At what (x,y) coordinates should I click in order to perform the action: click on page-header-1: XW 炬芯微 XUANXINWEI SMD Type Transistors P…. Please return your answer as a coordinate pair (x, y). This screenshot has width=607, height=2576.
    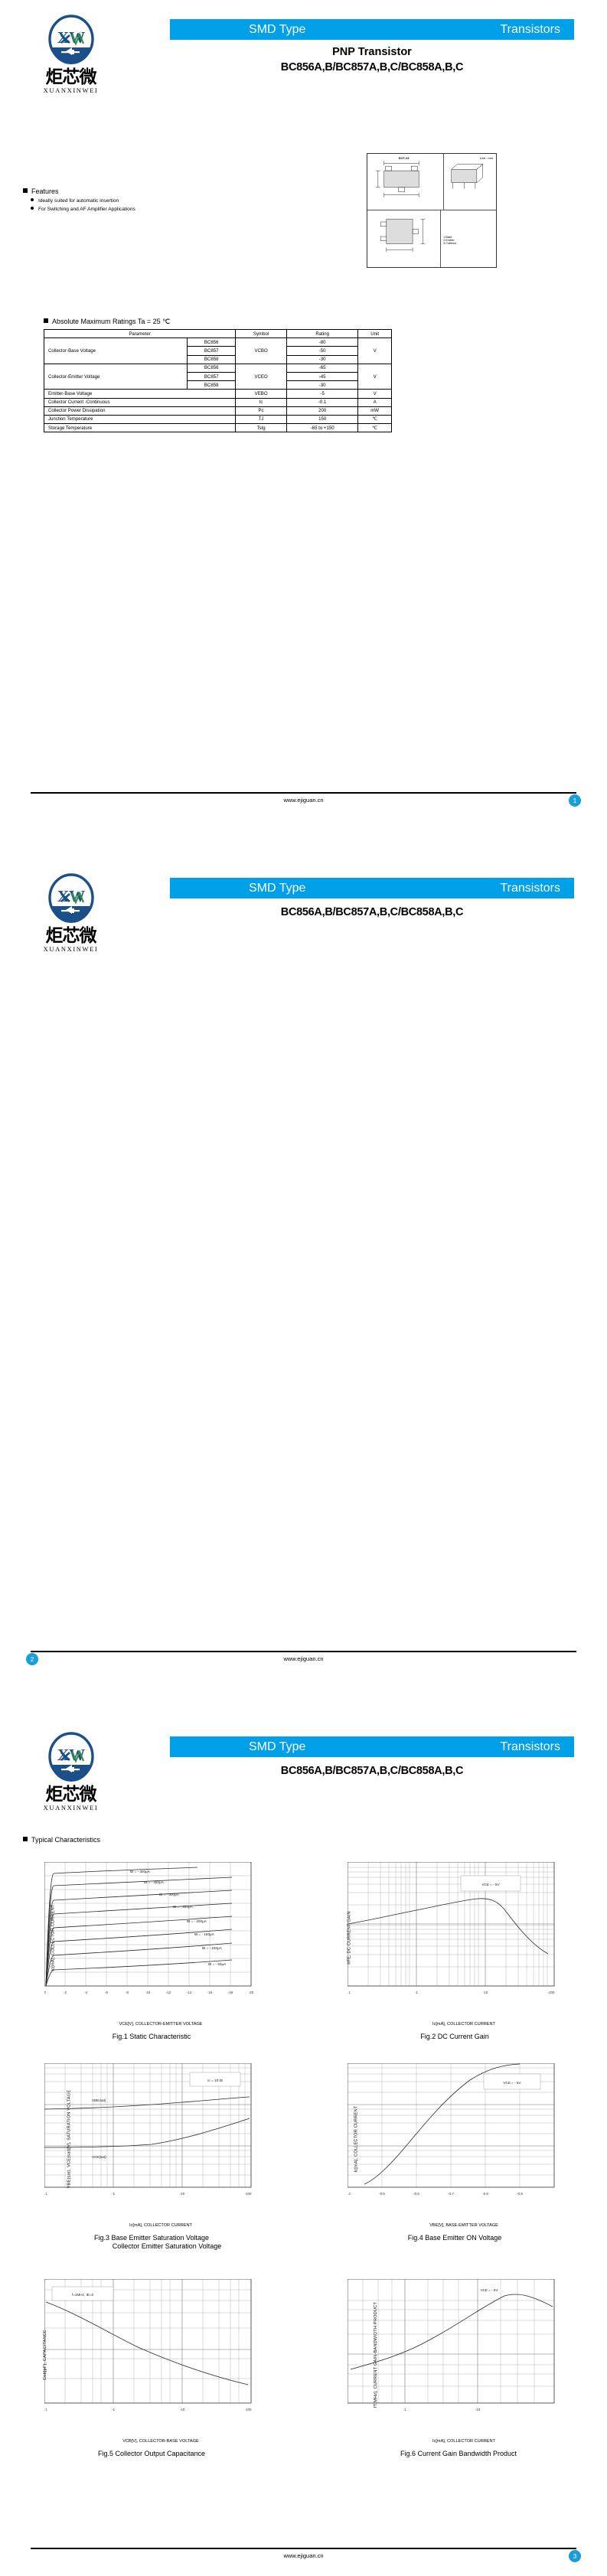
    Looking at the image, I should click on (303, 57).